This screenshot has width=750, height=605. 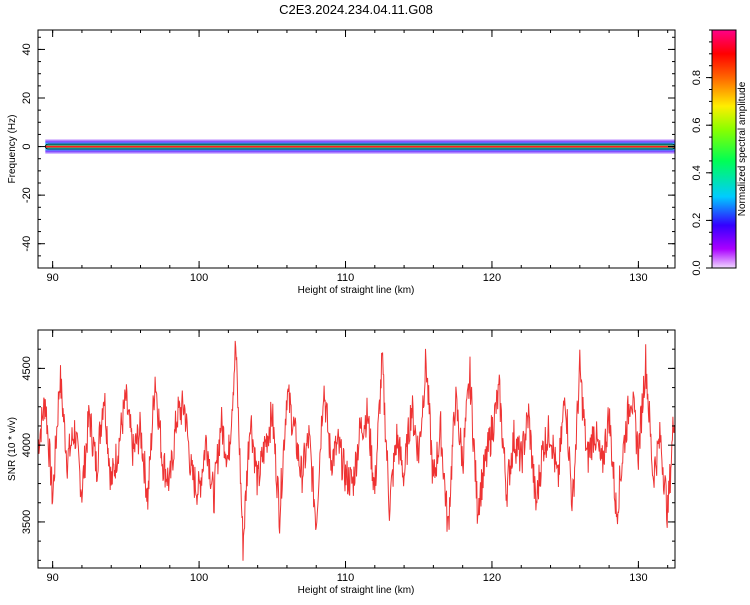 What do you see at coordinates (27, 195) in the screenshot?
I see `spectrogram-y-tick-label: -20` at bounding box center [27, 195].